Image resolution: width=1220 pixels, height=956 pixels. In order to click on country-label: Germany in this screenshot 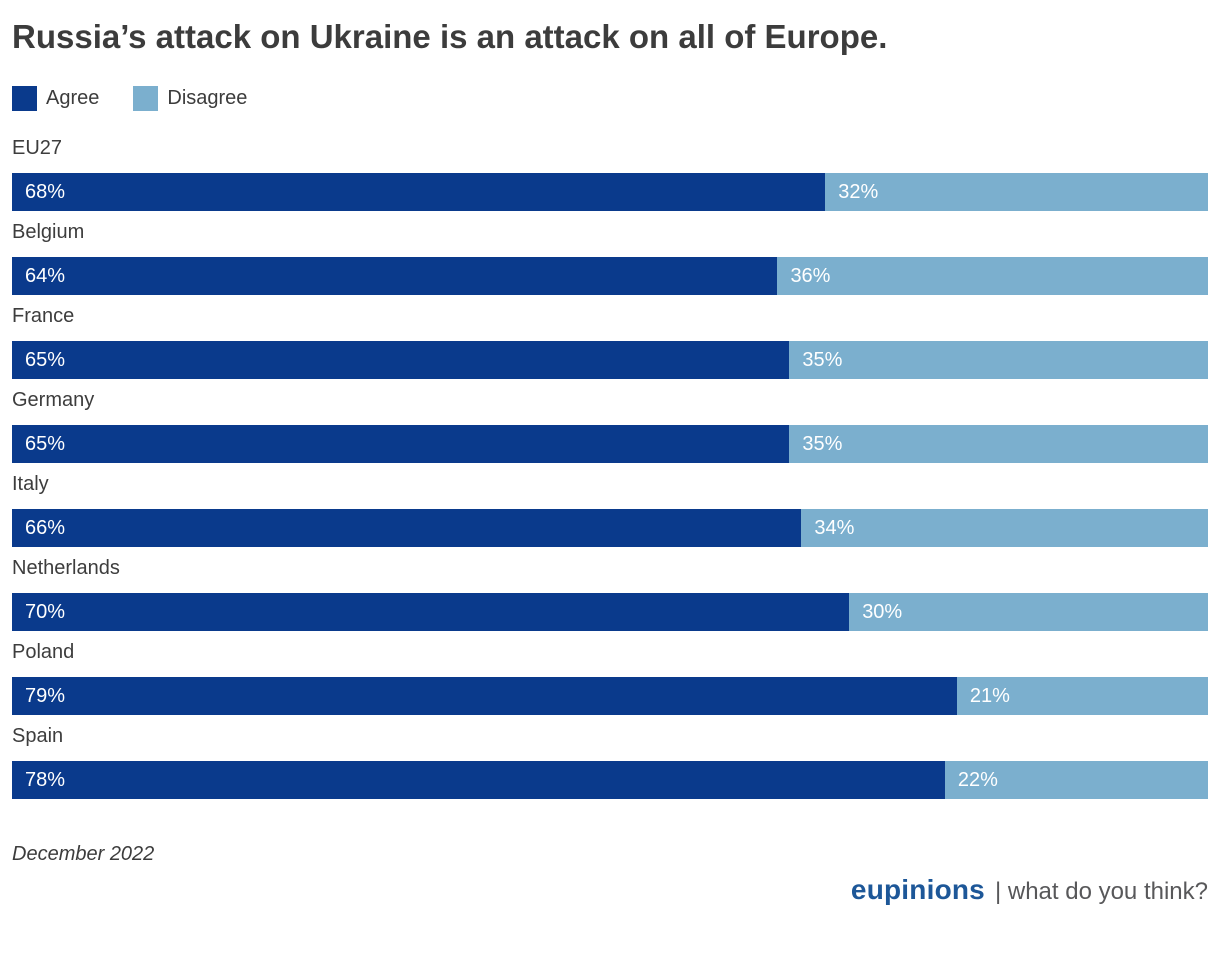, I will do `click(53, 400)`.